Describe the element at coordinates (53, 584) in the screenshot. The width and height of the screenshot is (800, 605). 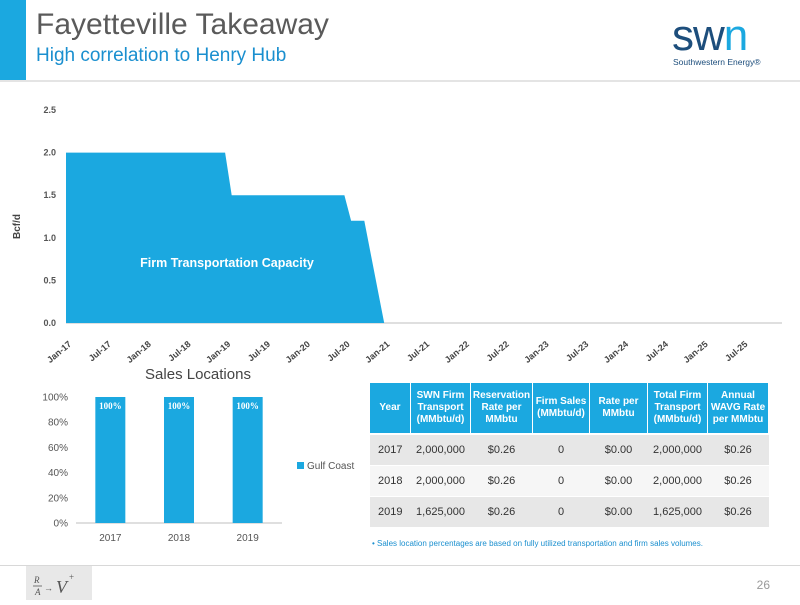
I see `footer-formula-icon: R A → V +` at that location.